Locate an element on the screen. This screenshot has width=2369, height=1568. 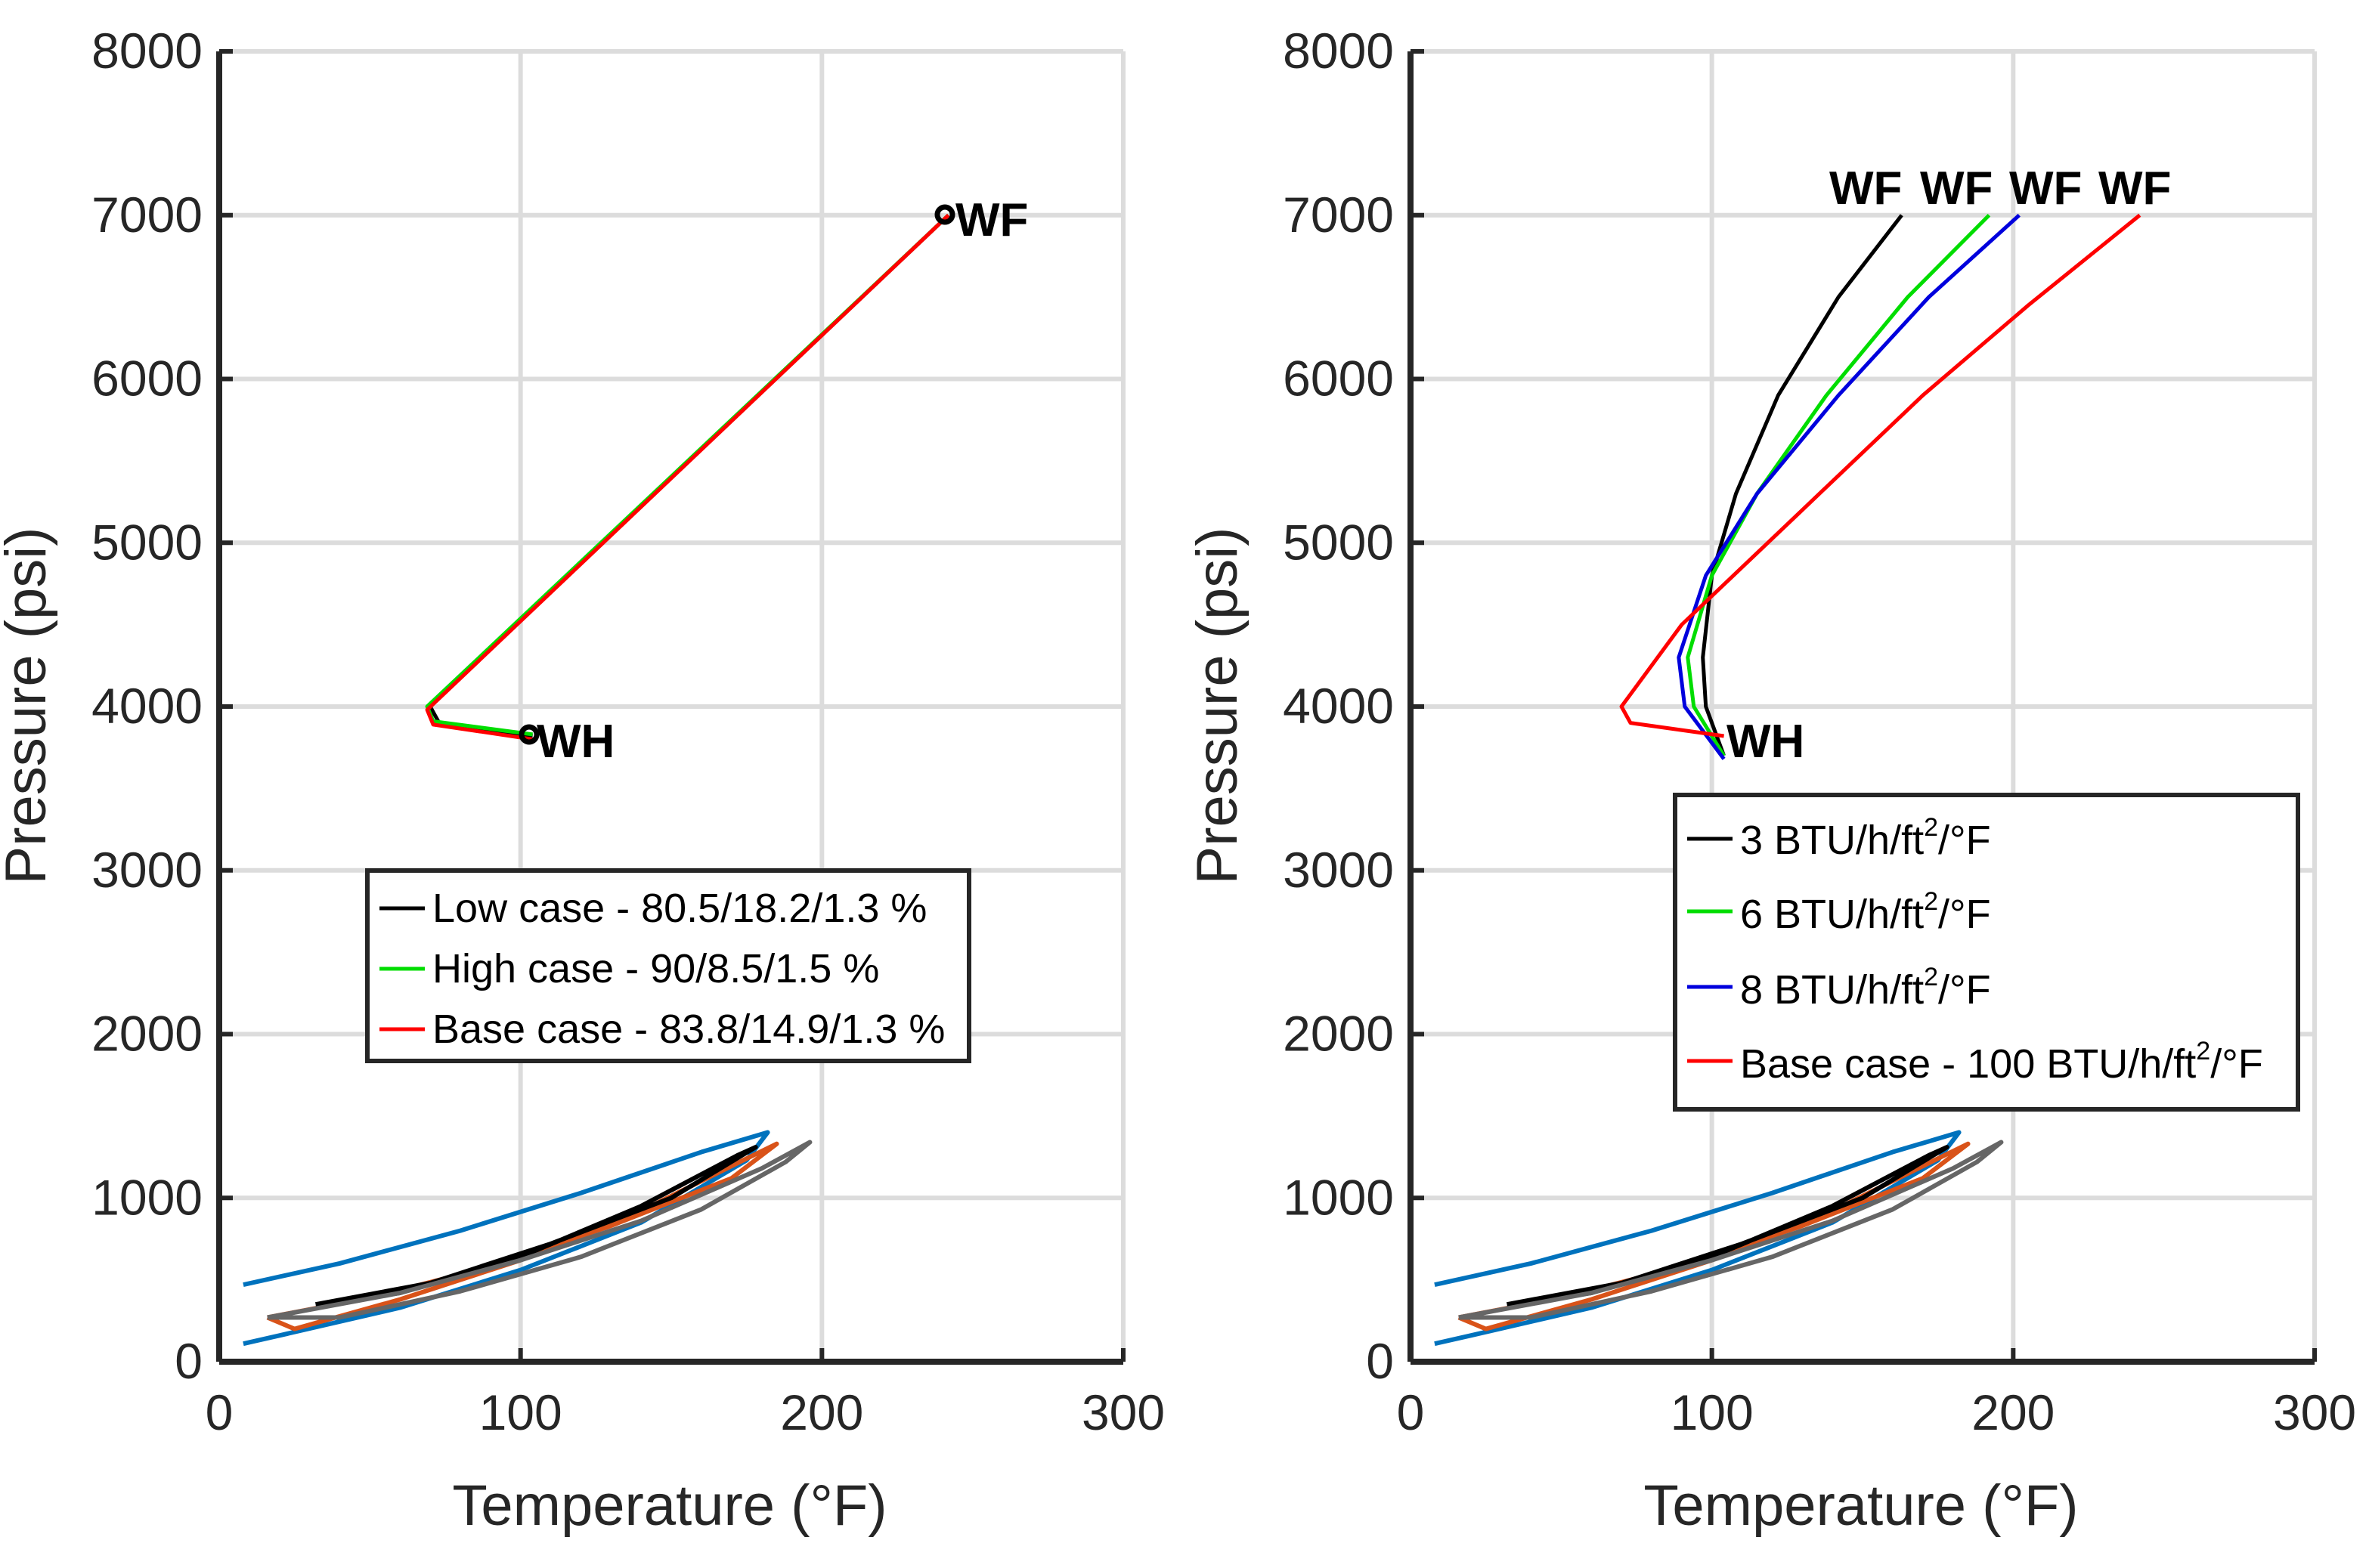
right-wf-label-1: WF is located at coordinates (1956, 188).